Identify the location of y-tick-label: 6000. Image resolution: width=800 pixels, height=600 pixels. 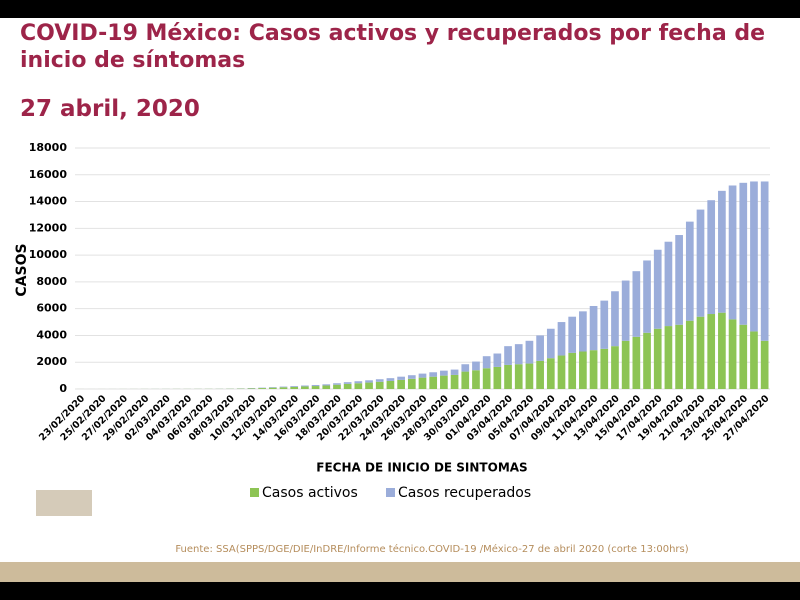
(51, 308).